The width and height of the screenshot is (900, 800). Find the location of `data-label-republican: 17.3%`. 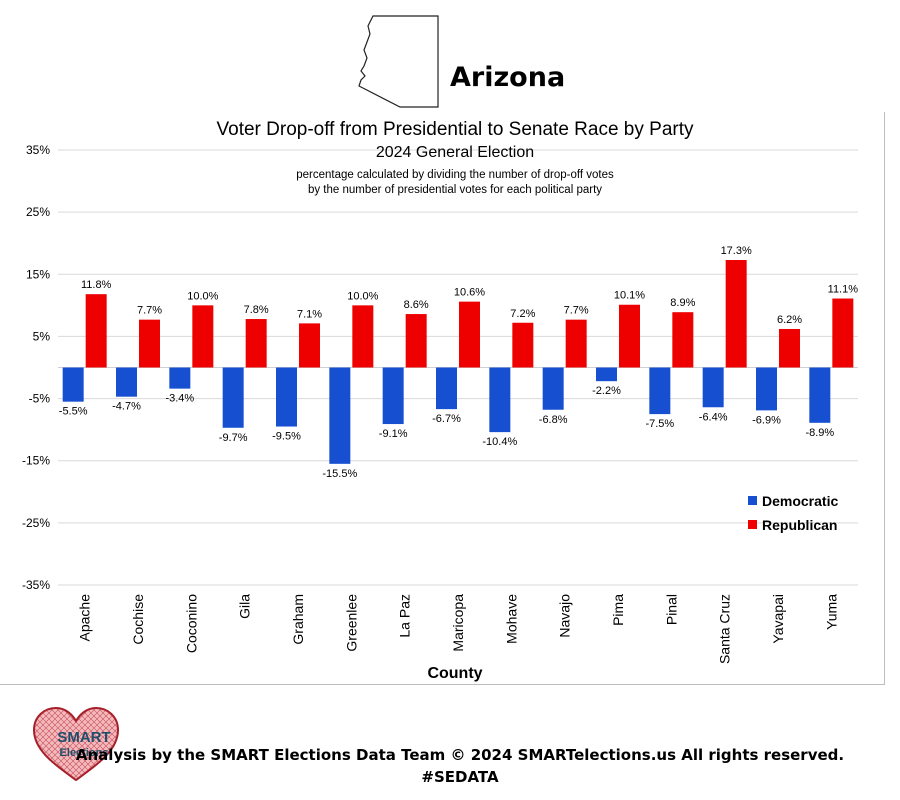

data-label-republican: 17.3% is located at coordinates (736, 251).